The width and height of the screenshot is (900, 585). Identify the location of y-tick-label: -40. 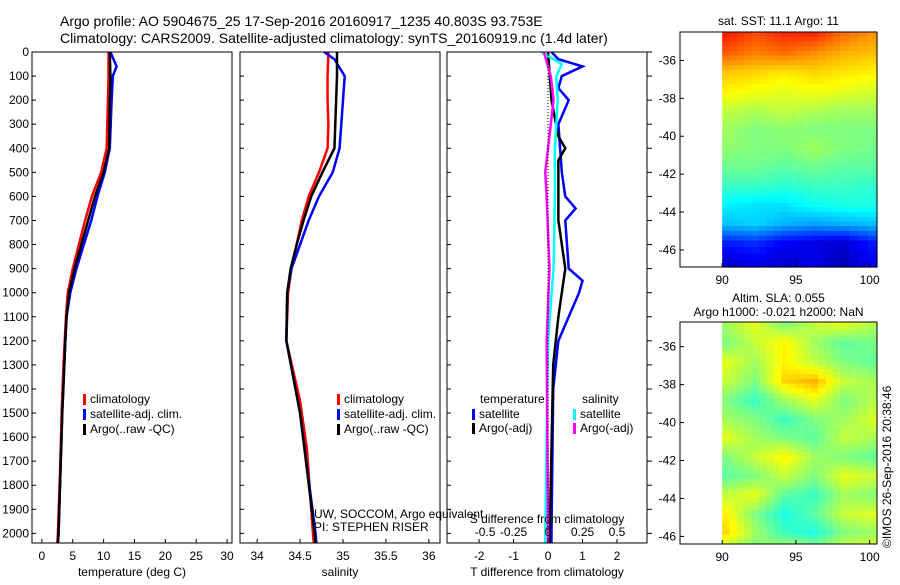
(668, 136).